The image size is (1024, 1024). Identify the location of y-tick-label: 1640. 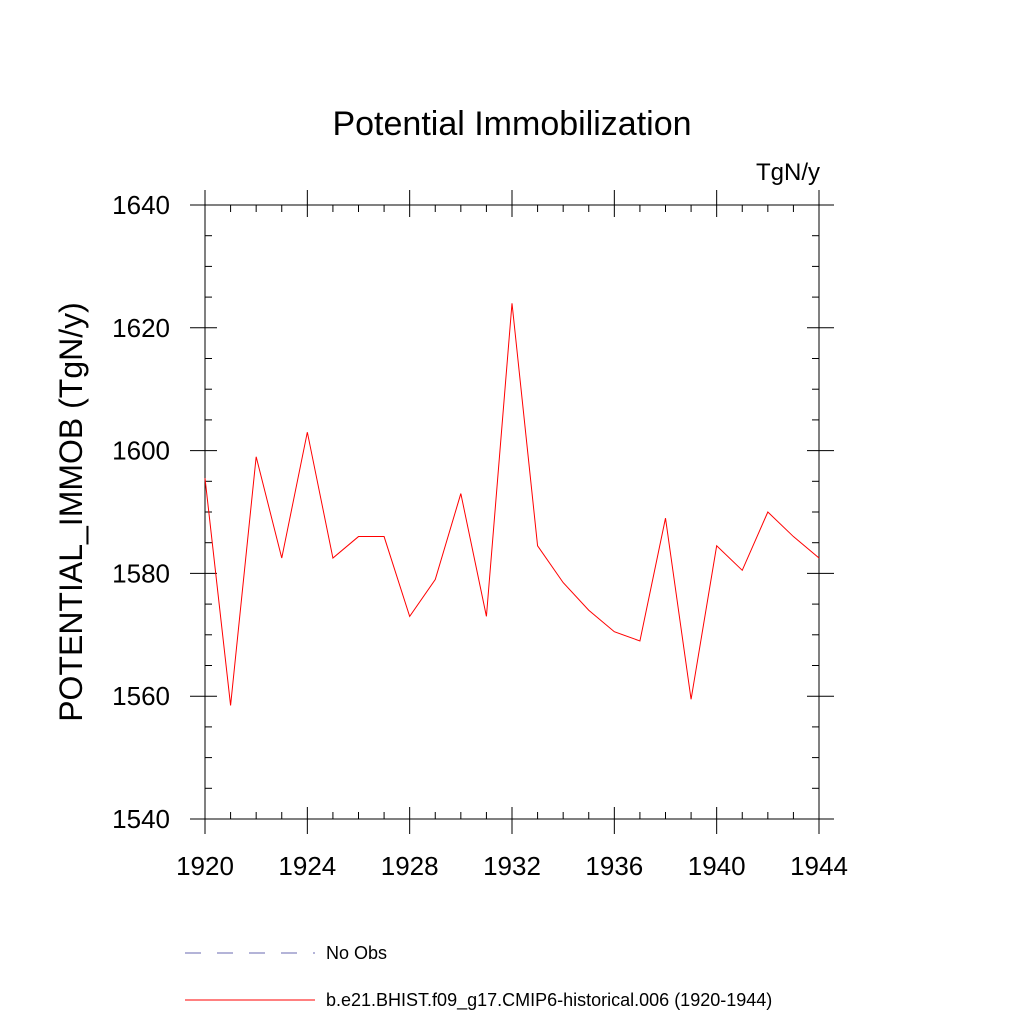
(141, 205).